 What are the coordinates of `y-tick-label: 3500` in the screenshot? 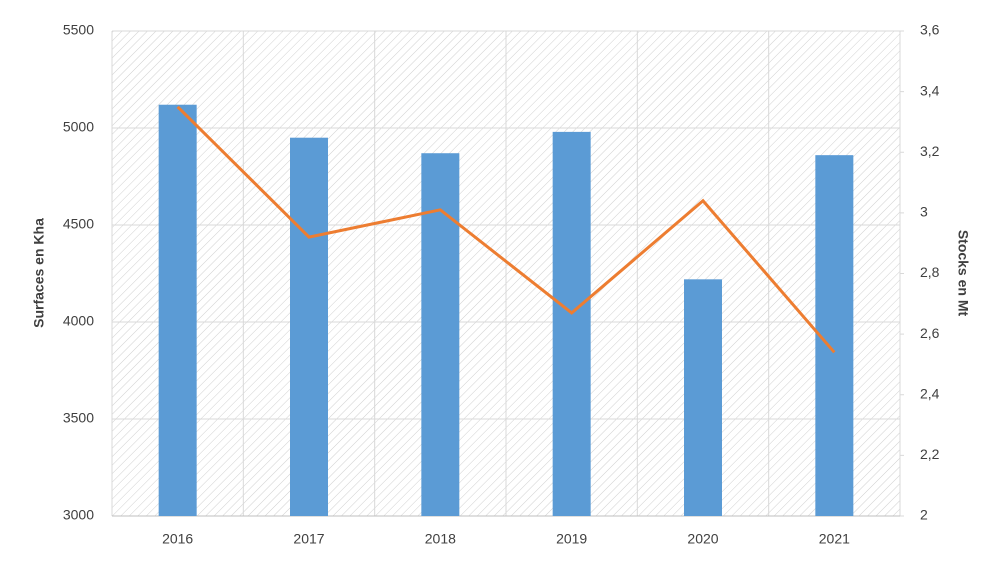 It's located at (78, 418).